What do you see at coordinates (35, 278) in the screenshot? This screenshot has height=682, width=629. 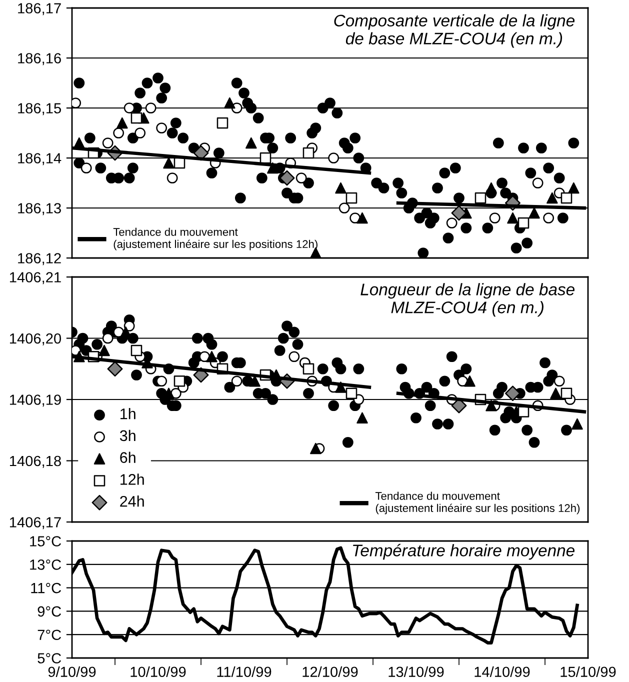 I see `y-tick-label: 1406,21` at bounding box center [35, 278].